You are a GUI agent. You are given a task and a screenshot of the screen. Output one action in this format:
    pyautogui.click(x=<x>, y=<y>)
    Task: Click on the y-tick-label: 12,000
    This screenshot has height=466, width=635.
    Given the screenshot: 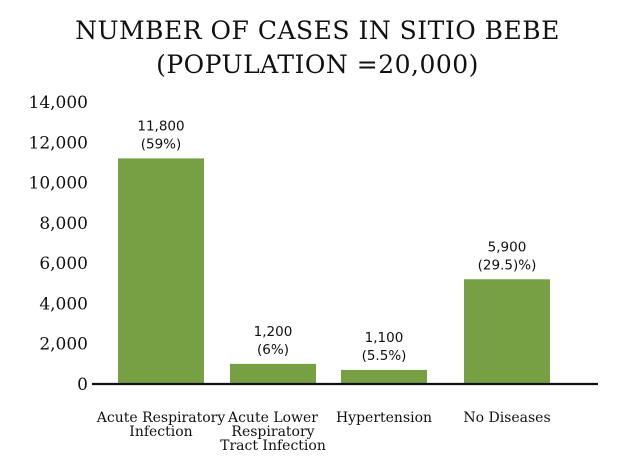 What is the action you would take?
    pyautogui.click(x=58, y=143)
    